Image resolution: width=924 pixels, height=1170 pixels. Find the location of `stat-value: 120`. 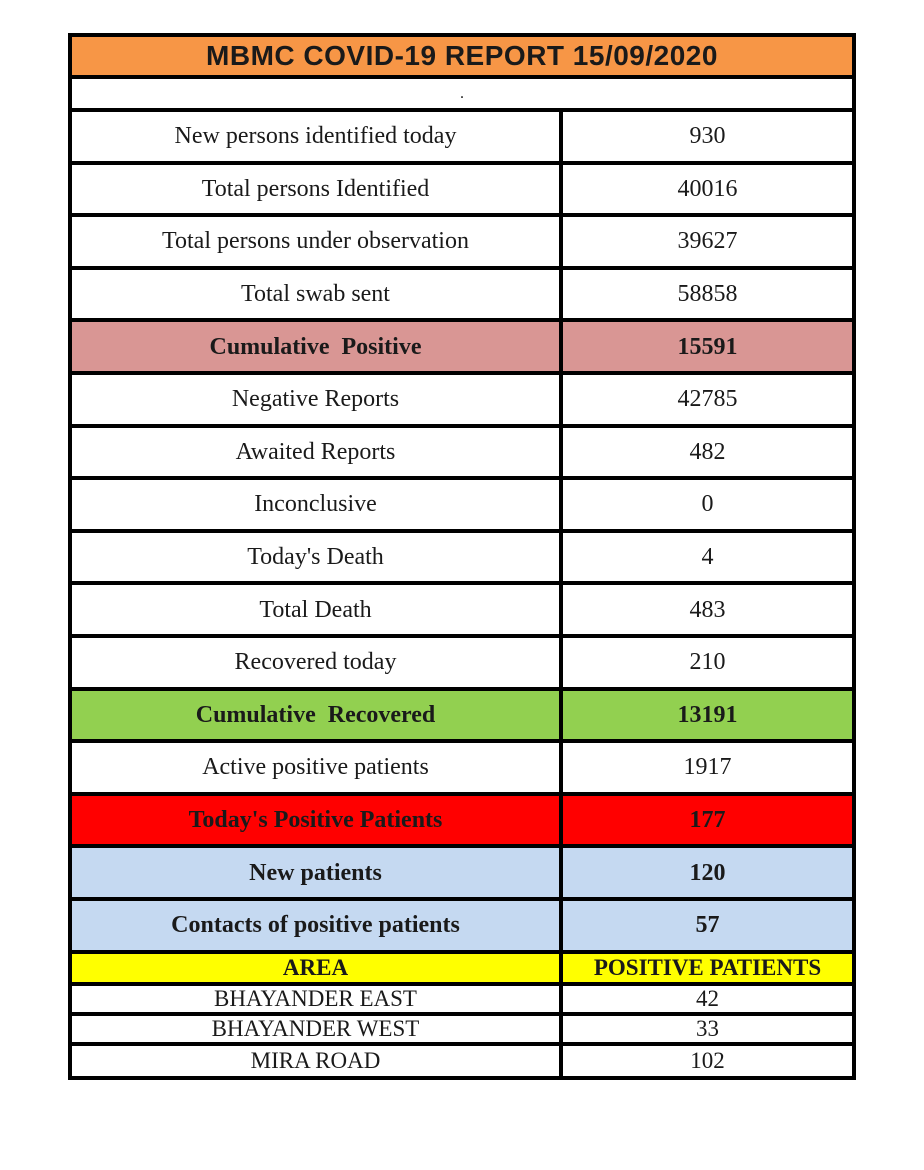

stat-value: 120 is located at coordinates (707, 872).